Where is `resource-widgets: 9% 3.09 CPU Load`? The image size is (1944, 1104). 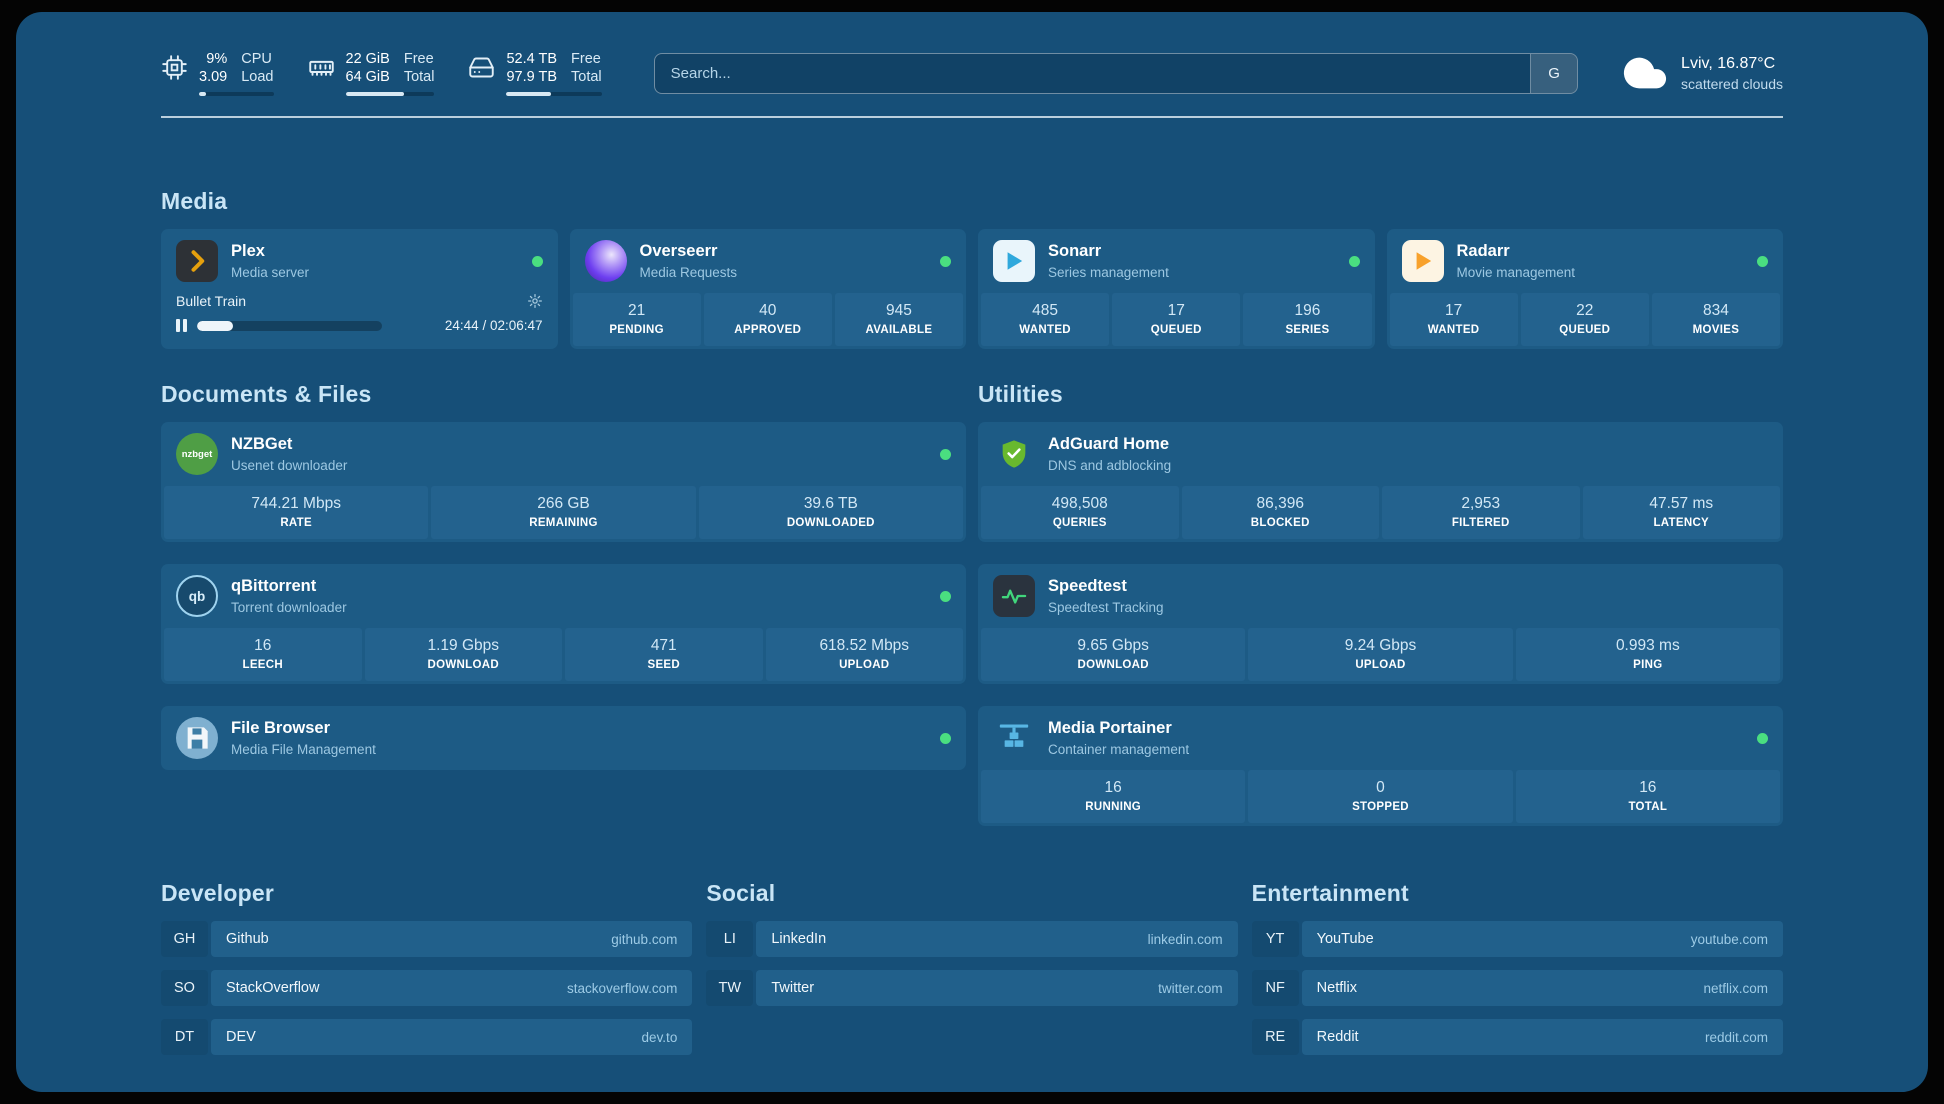
resource-widgets: 9% 3.09 CPU Load is located at coordinates (381, 73).